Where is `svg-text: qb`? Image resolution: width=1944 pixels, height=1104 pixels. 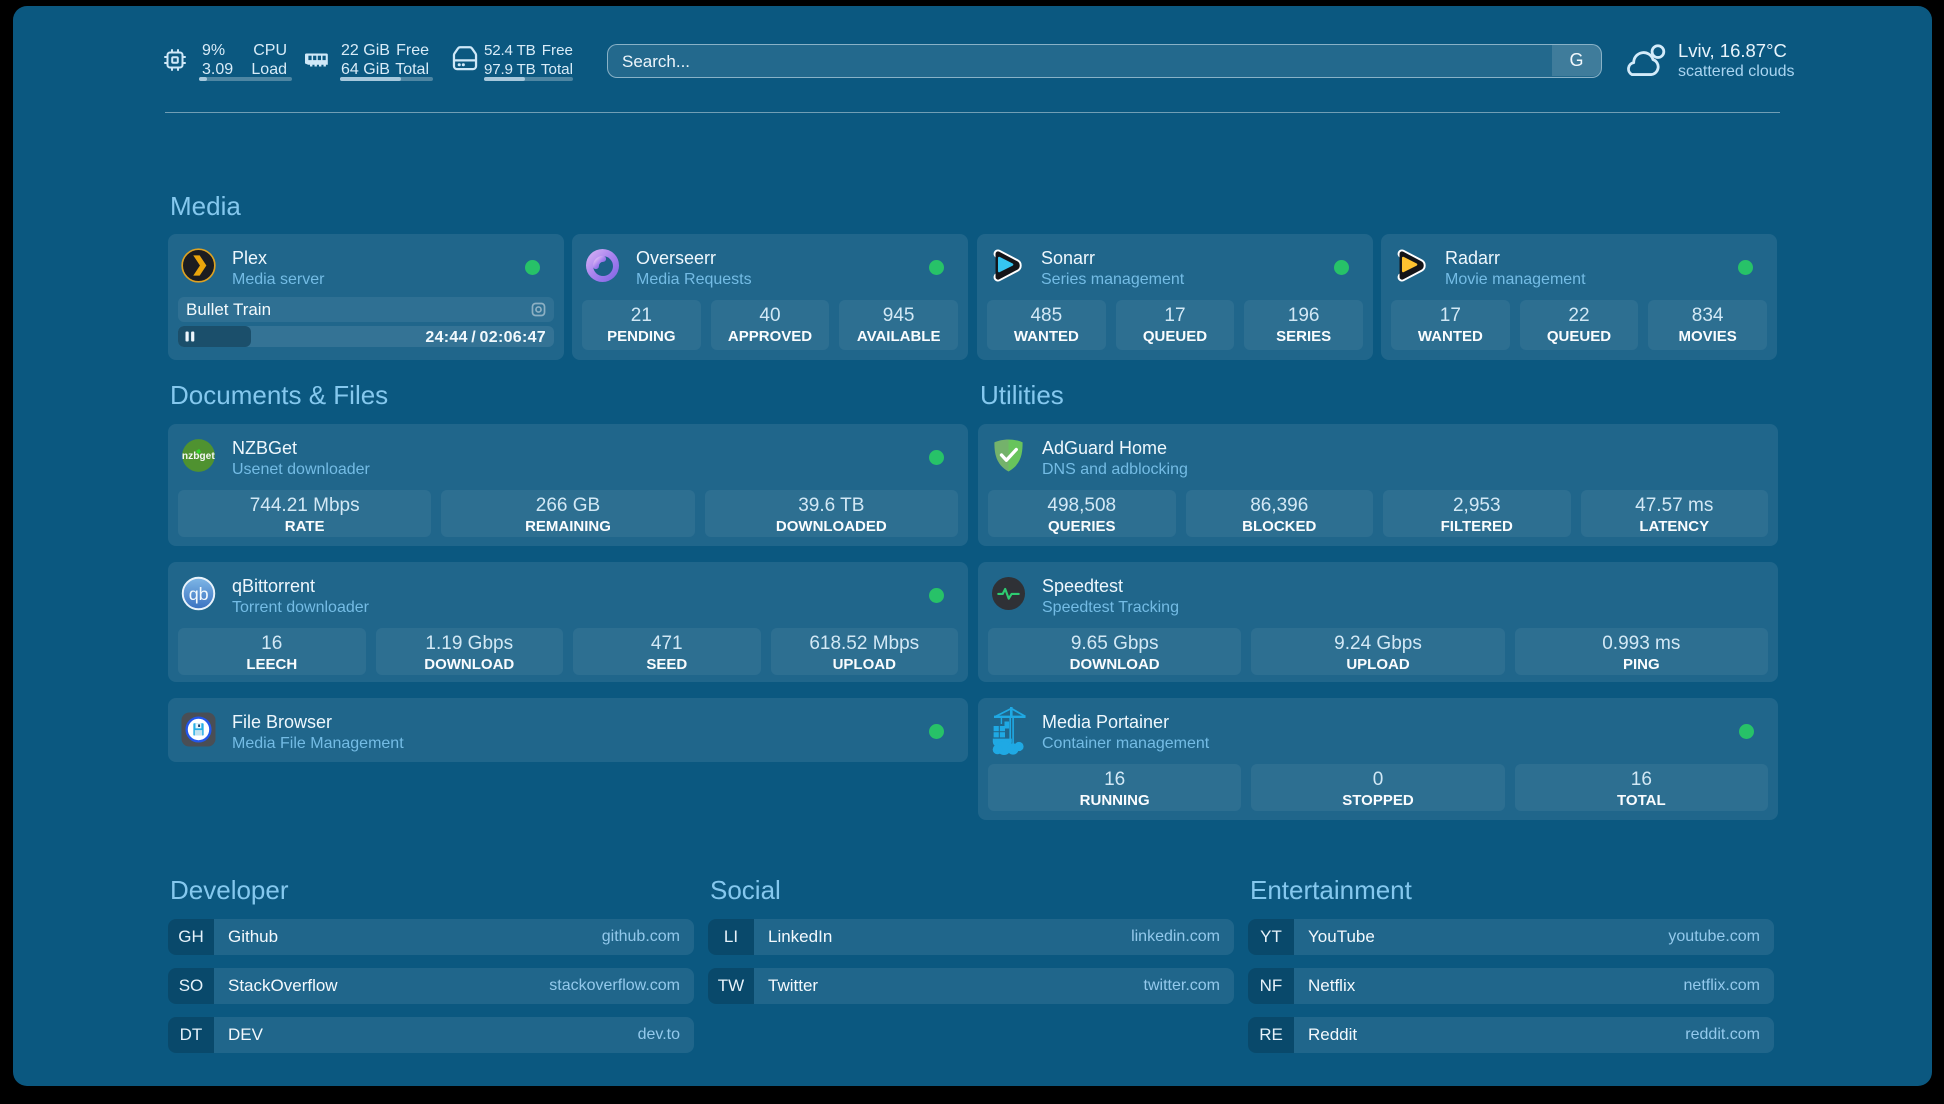 svg-text: qb is located at coordinates (199, 594).